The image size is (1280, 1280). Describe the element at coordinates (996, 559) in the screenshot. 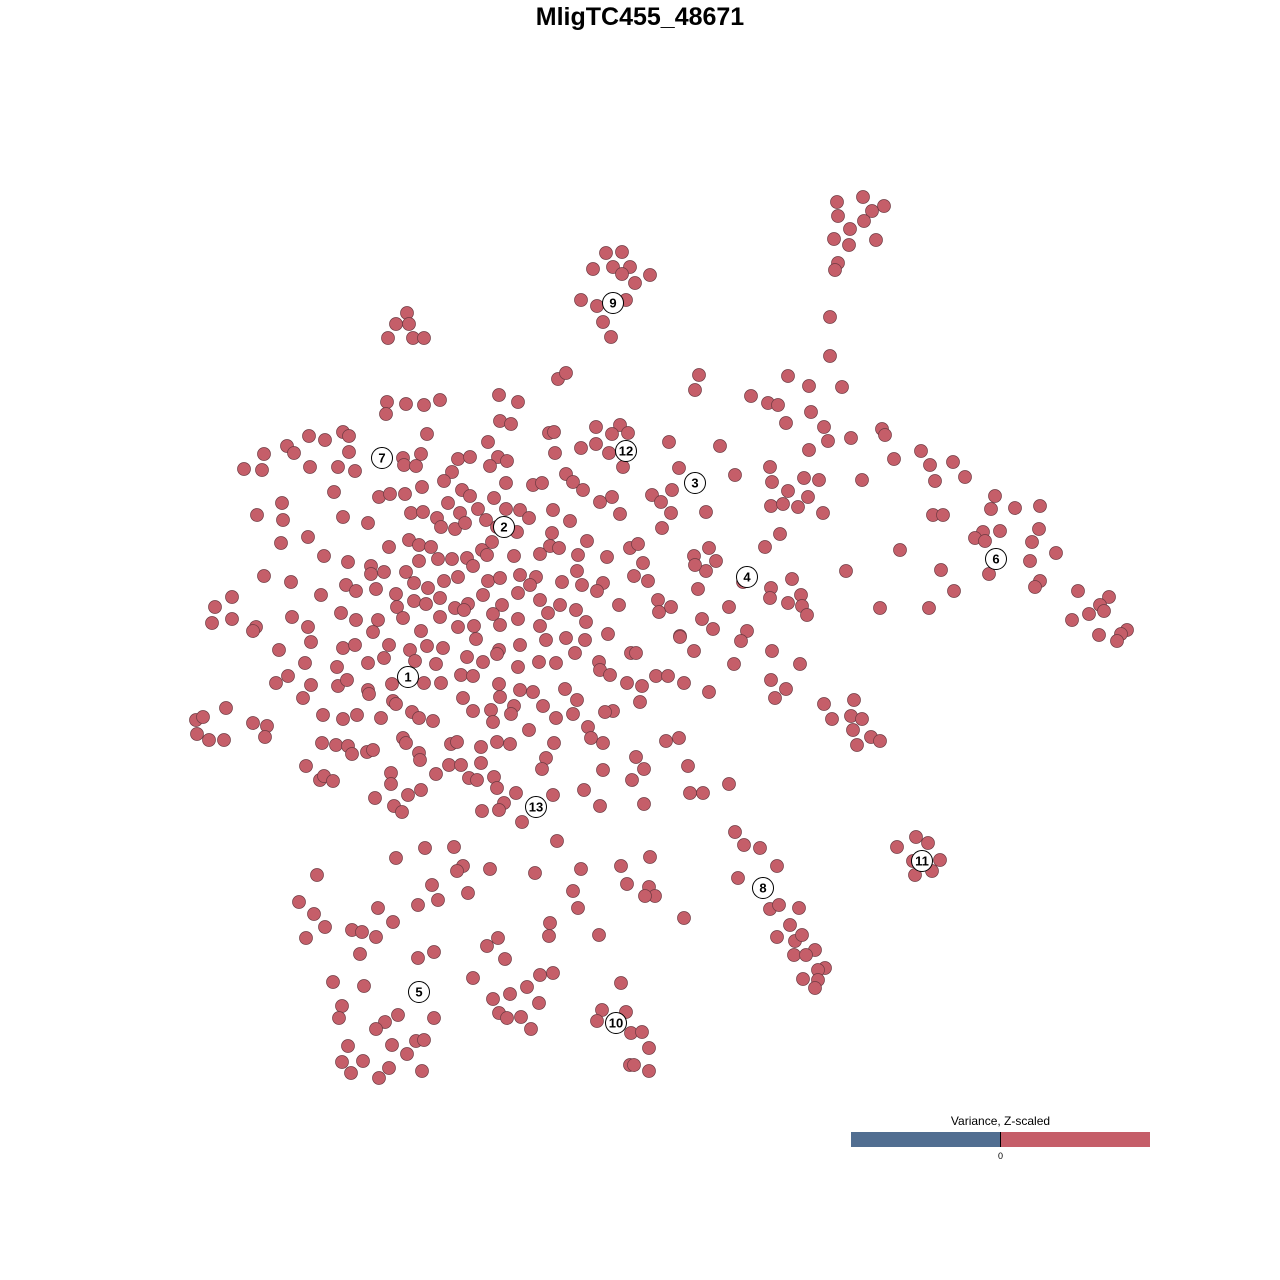

I see `cluster-label-6: 6` at that location.